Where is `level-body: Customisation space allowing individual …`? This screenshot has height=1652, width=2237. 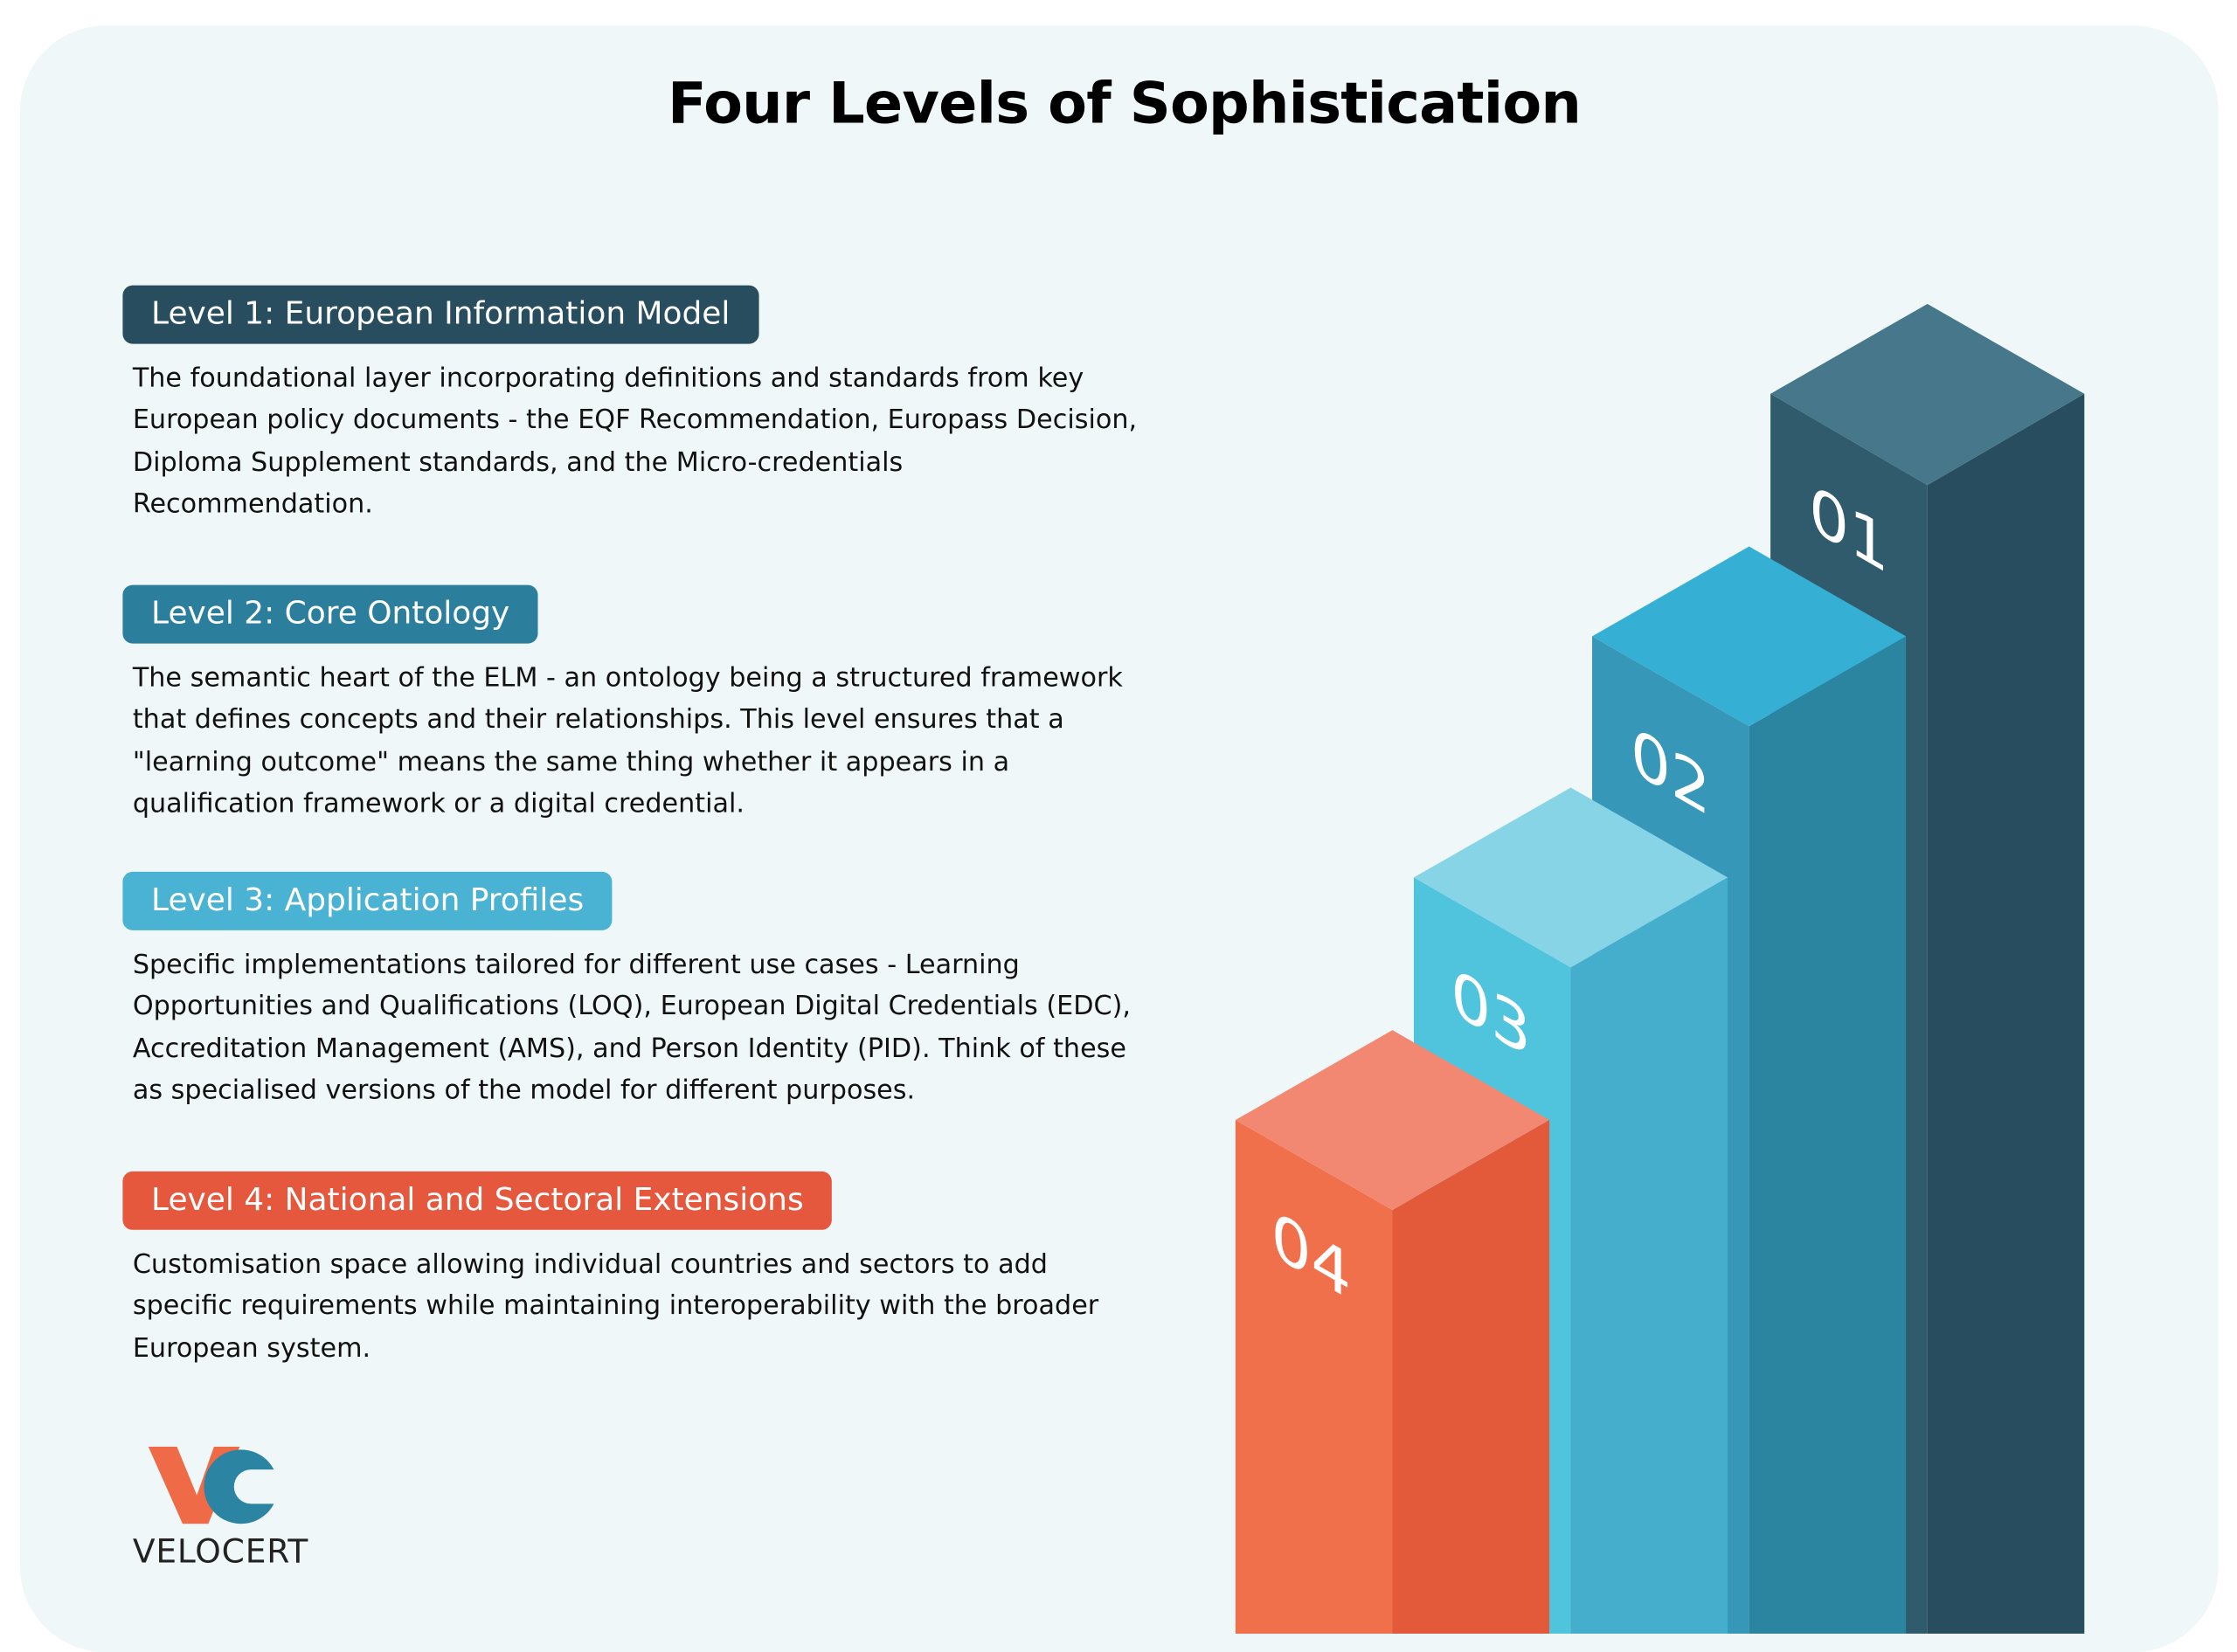
level-body: Customisation space allowing individual … is located at coordinates (615, 1307).